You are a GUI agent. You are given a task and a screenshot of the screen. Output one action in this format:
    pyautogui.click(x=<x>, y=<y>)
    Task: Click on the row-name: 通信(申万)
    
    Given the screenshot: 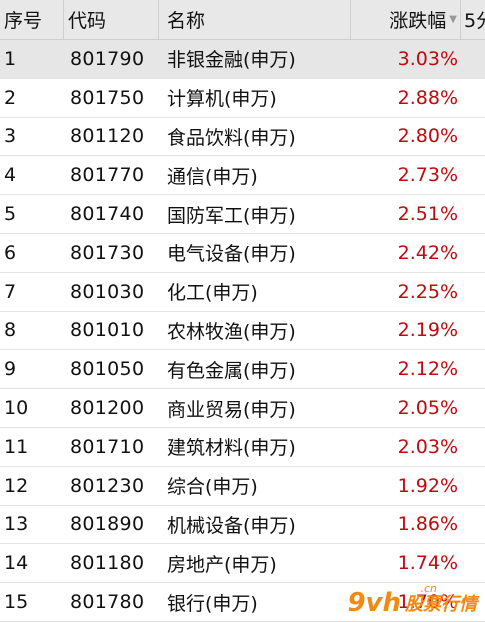 What is the action you would take?
    pyautogui.click(x=212, y=176)
    